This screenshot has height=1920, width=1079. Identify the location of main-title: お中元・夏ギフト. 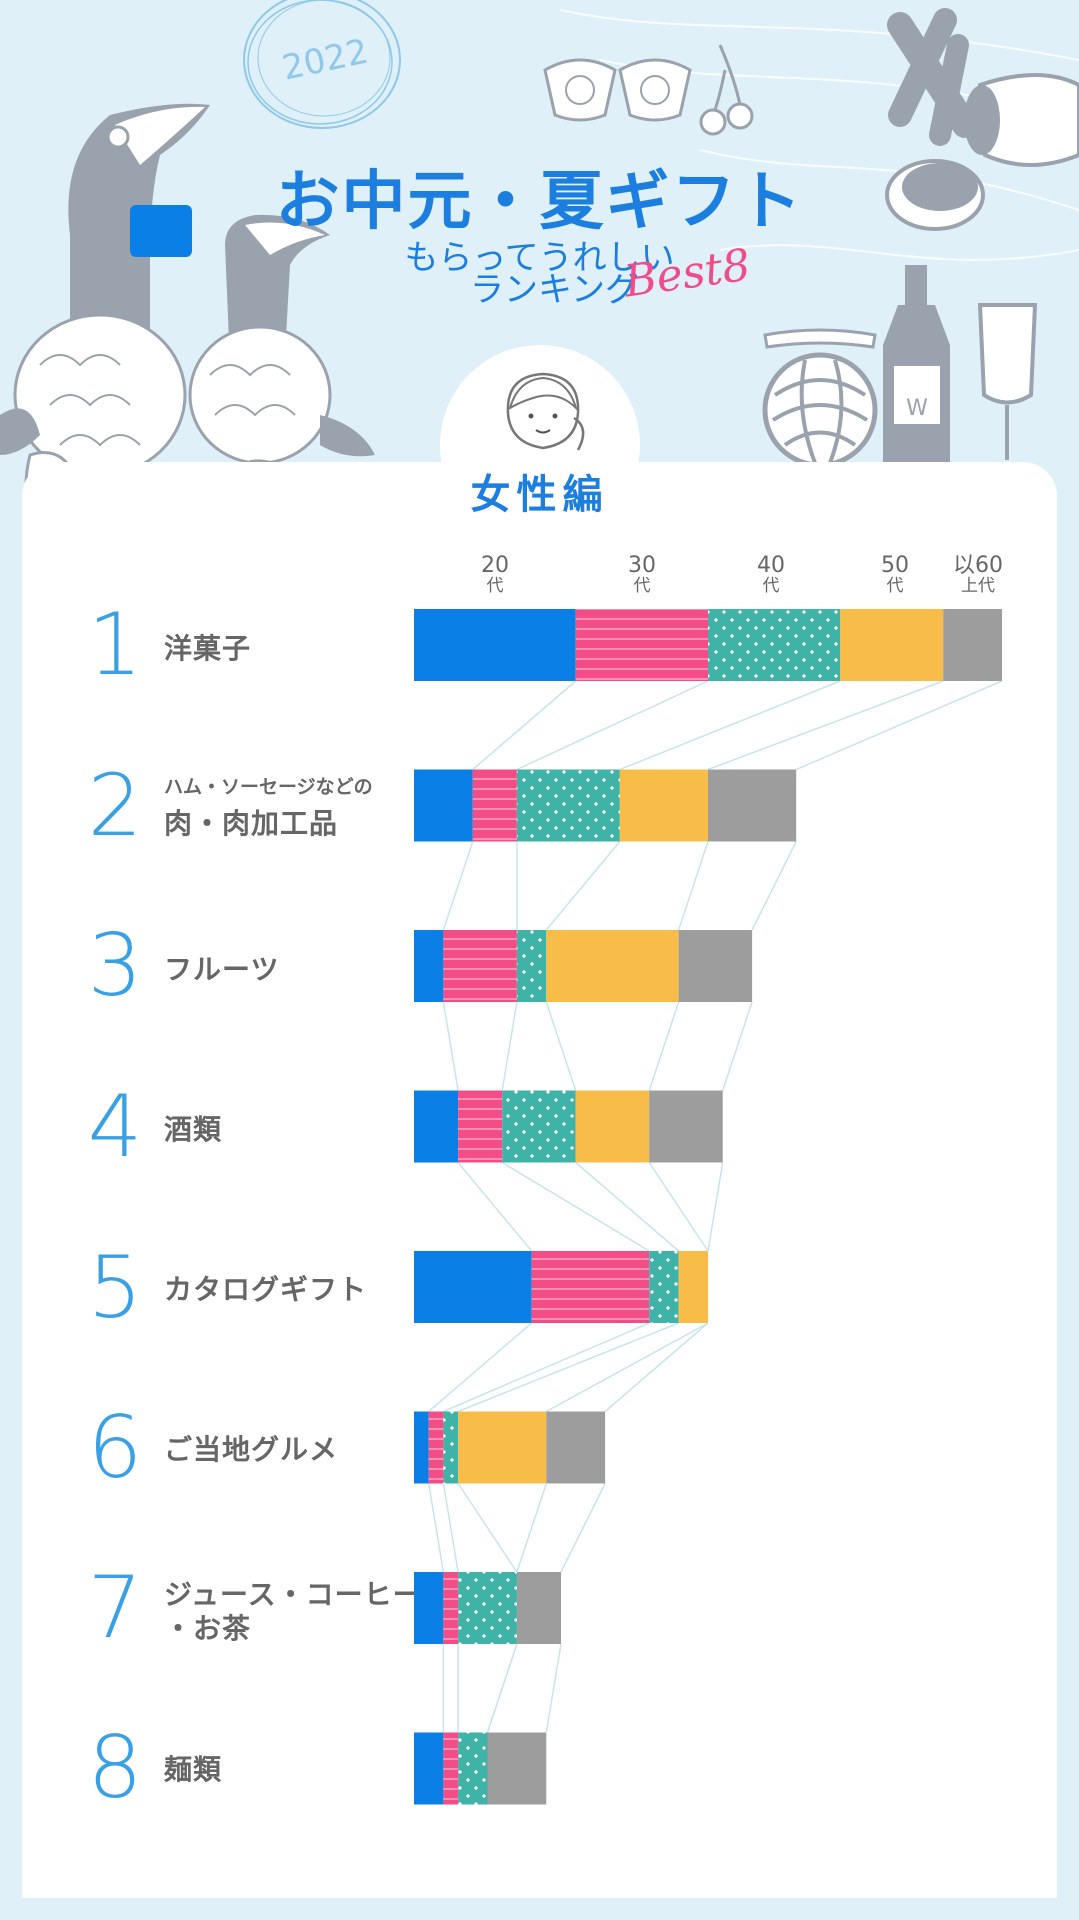
(539, 202).